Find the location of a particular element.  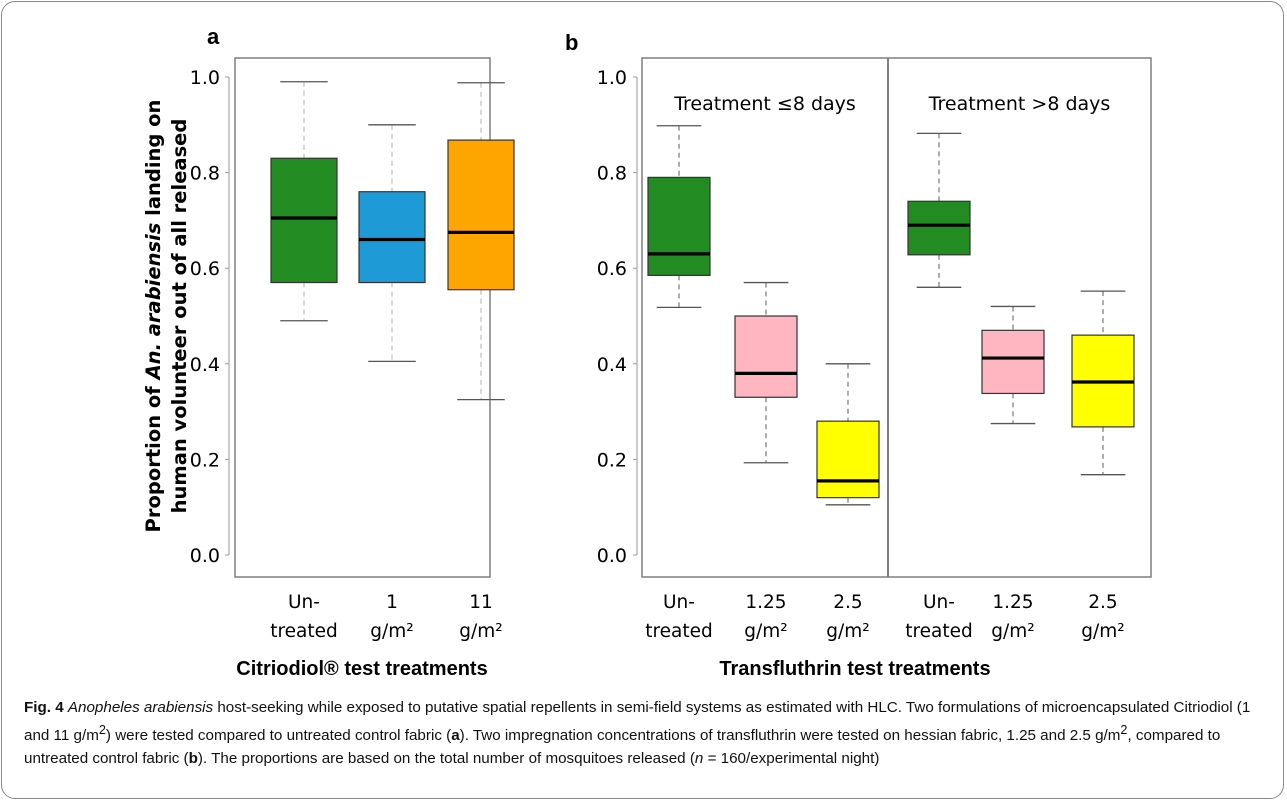

x-tick-label-b-4-l2: g/m² is located at coordinates (1012, 631).